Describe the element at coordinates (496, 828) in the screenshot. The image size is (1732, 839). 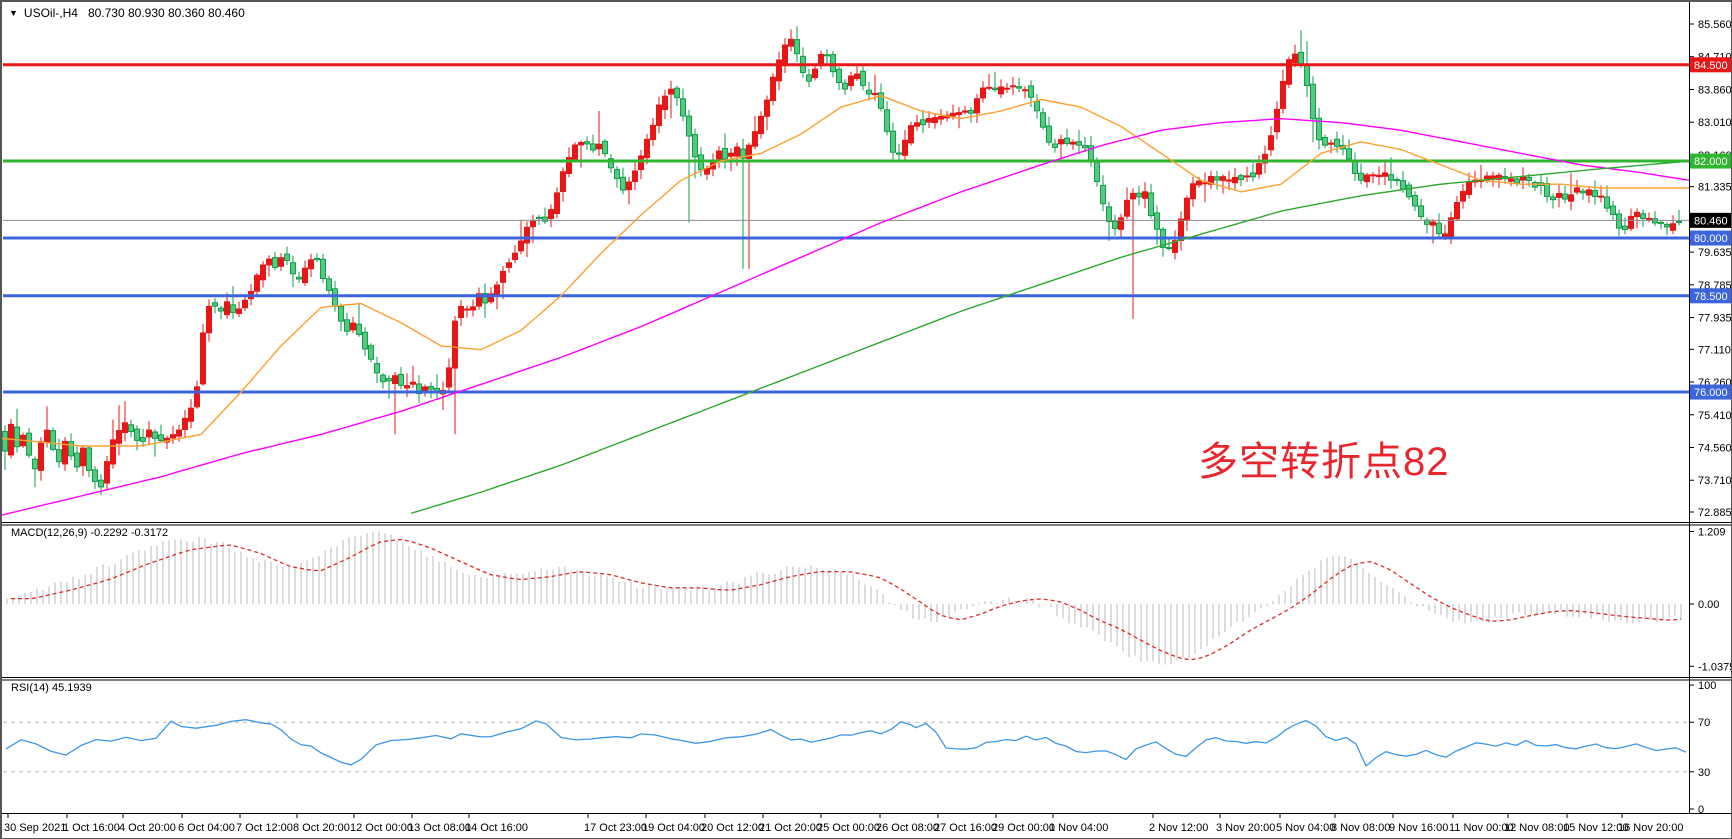
I see `date-label: 14 Oct 16:00` at that location.